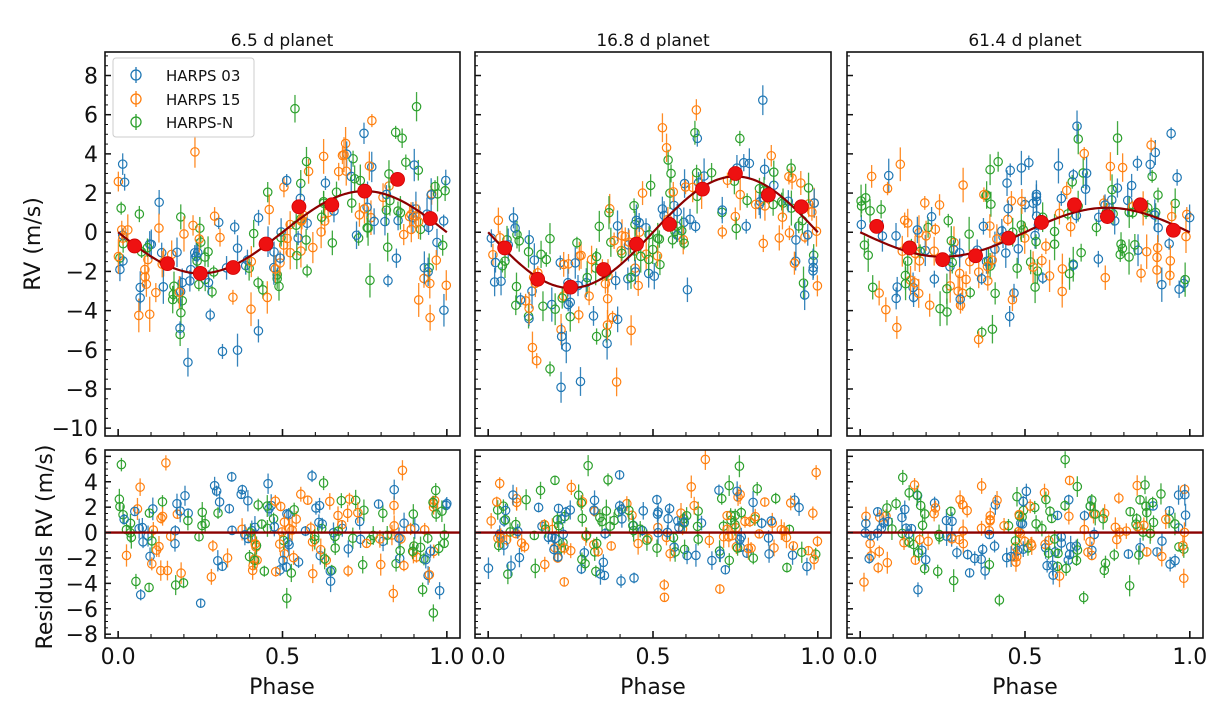 This screenshot has width=1229, height=717. What do you see at coordinates (282, 657) in the screenshot?
I see `x-tick-label: 0.5` at bounding box center [282, 657].